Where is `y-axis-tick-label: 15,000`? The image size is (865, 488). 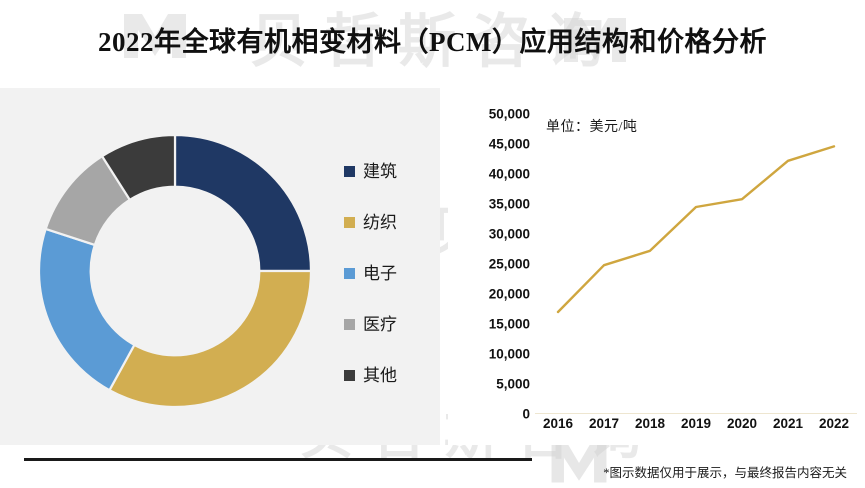 y-axis-tick-label: 15,000 is located at coordinates (509, 324).